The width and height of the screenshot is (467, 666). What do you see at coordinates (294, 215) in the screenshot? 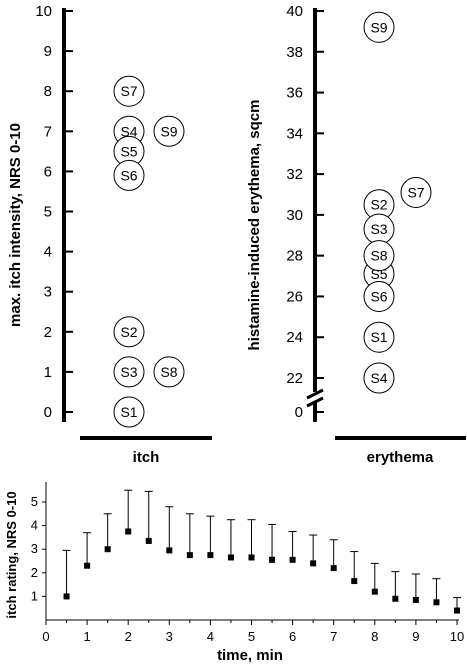
I see `erythema-y-tick-label: 30` at bounding box center [294, 215].